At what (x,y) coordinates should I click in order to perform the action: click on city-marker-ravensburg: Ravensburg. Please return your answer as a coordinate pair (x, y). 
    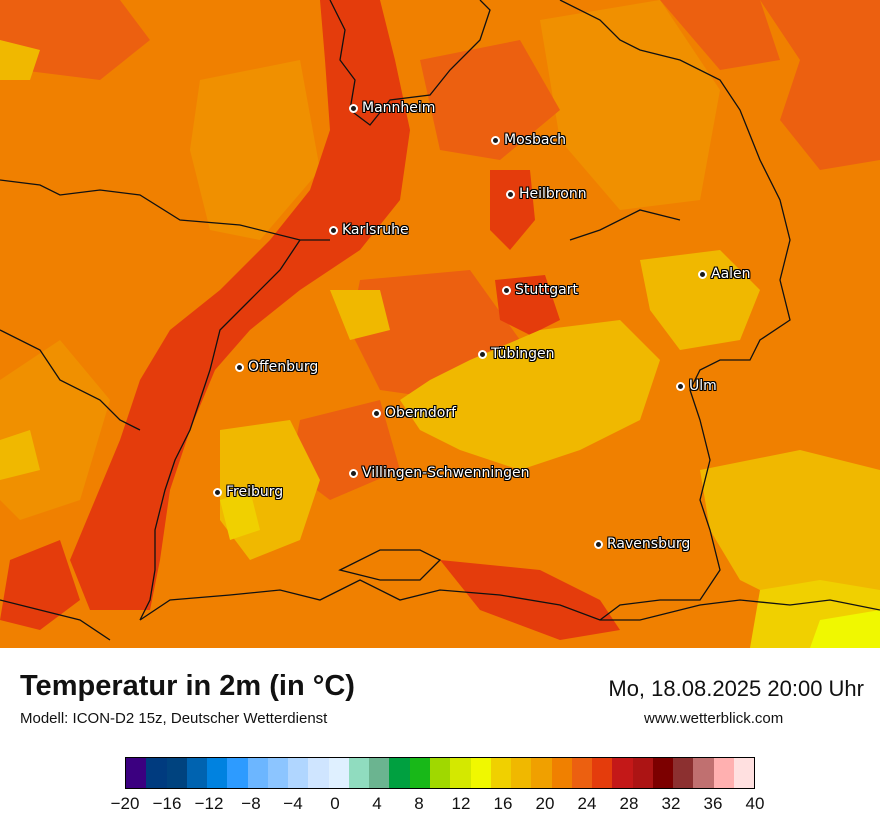
    Looking at the image, I should click on (642, 544).